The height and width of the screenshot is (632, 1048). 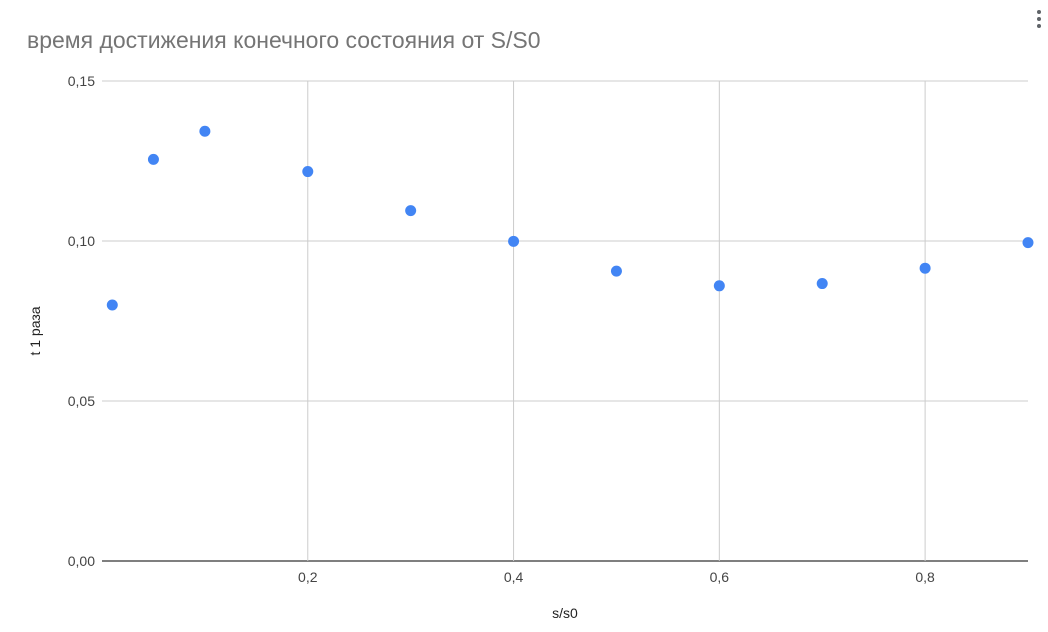 What do you see at coordinates (1039, 12) in the screenshot?
I see `more-vert-icon` at bounding box center [1039, 12].